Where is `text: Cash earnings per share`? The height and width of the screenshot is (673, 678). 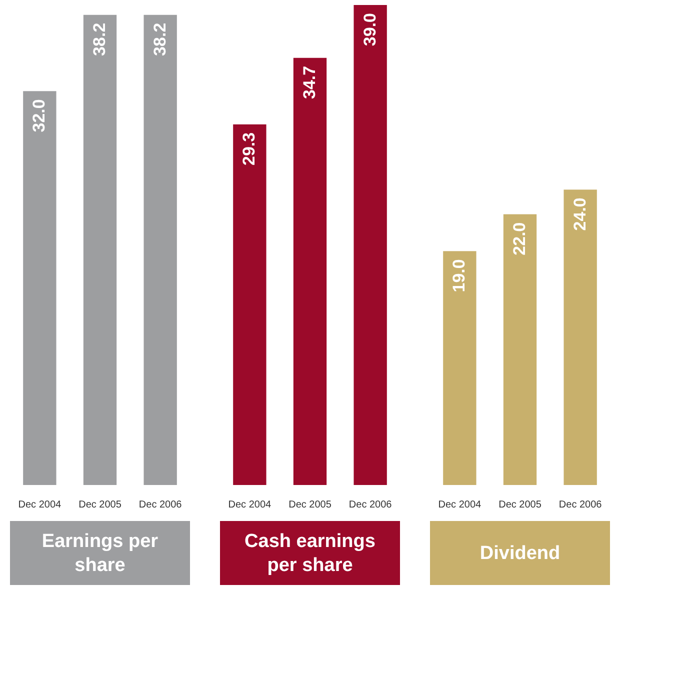 text: Cash earnings per share is located at coordinates (310, 553).